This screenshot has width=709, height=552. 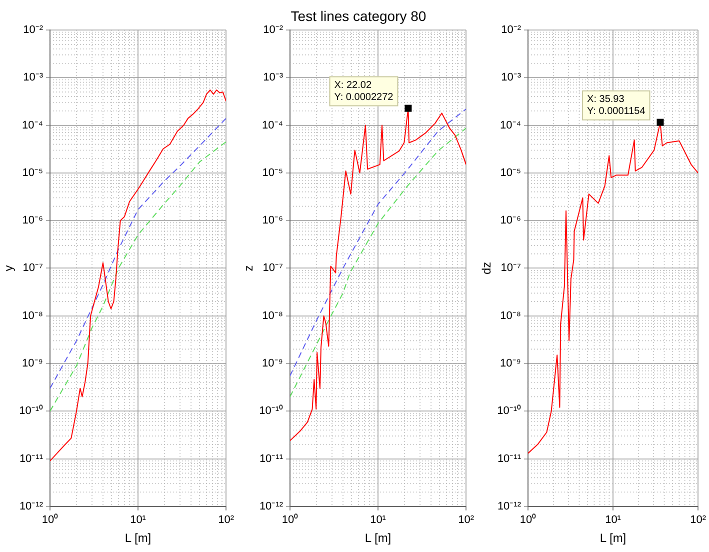 What do you see at coordinates (616, 106) in the screenshot?
I see `annotation: X: 35.93 Y: 0.0001154` at bounding box center [616, 106].